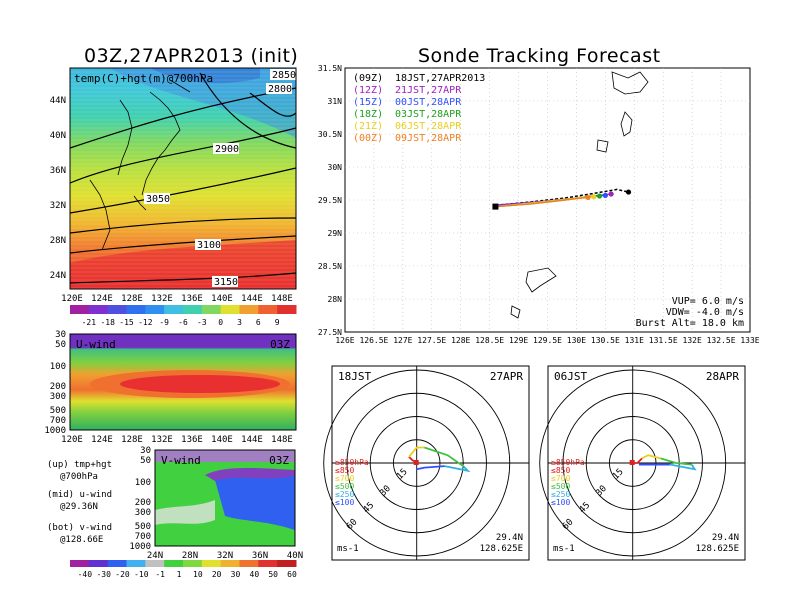 This screenshot has width=792, height=616. I want to click on sonde-param: Burst Alt= 18.0 km, so click(690, 323).